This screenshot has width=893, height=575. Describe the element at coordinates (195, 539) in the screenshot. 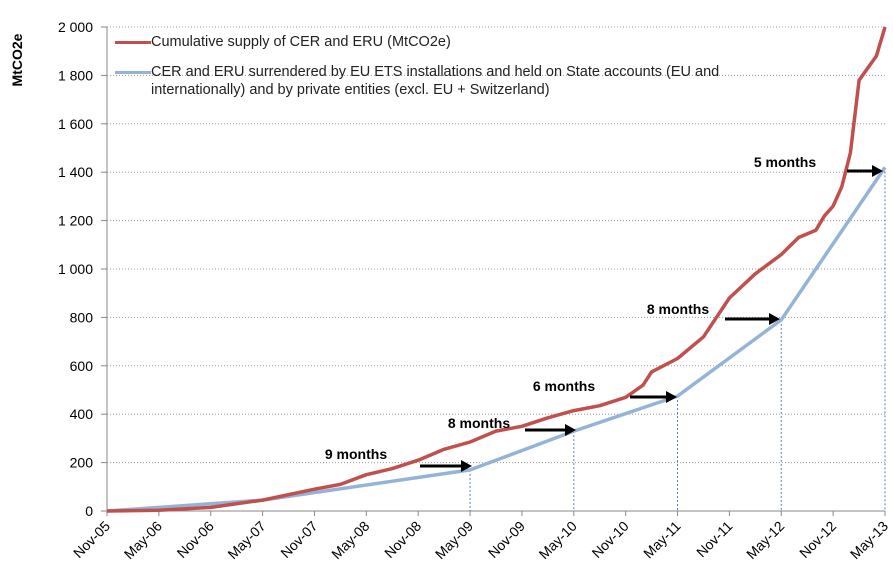

I see `x-tick-label: Nov-06` at that location.